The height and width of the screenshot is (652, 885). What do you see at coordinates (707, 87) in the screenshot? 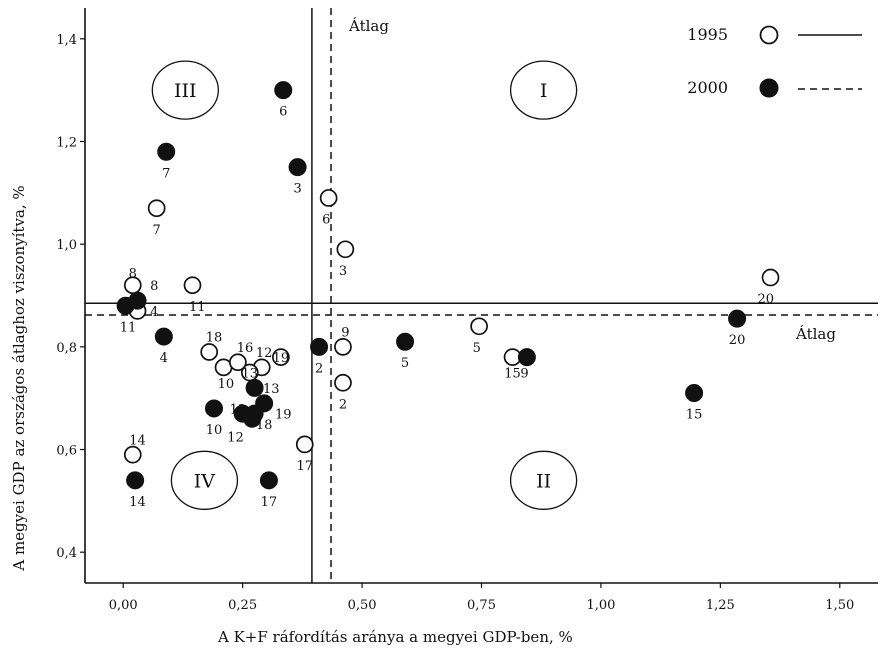
I see `legend-label-2000: 2000` at bounding box center [707, 87].